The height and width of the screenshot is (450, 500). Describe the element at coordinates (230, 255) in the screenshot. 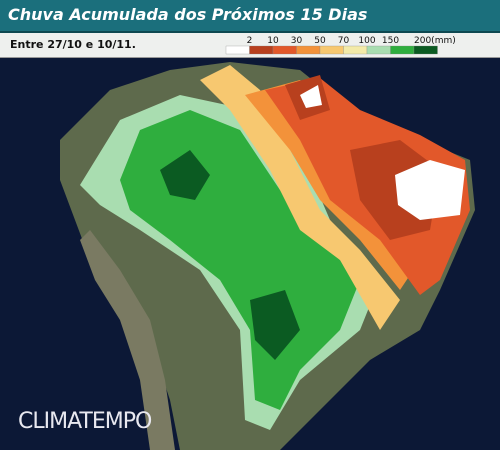

I see `rain-green-dark` at that location.